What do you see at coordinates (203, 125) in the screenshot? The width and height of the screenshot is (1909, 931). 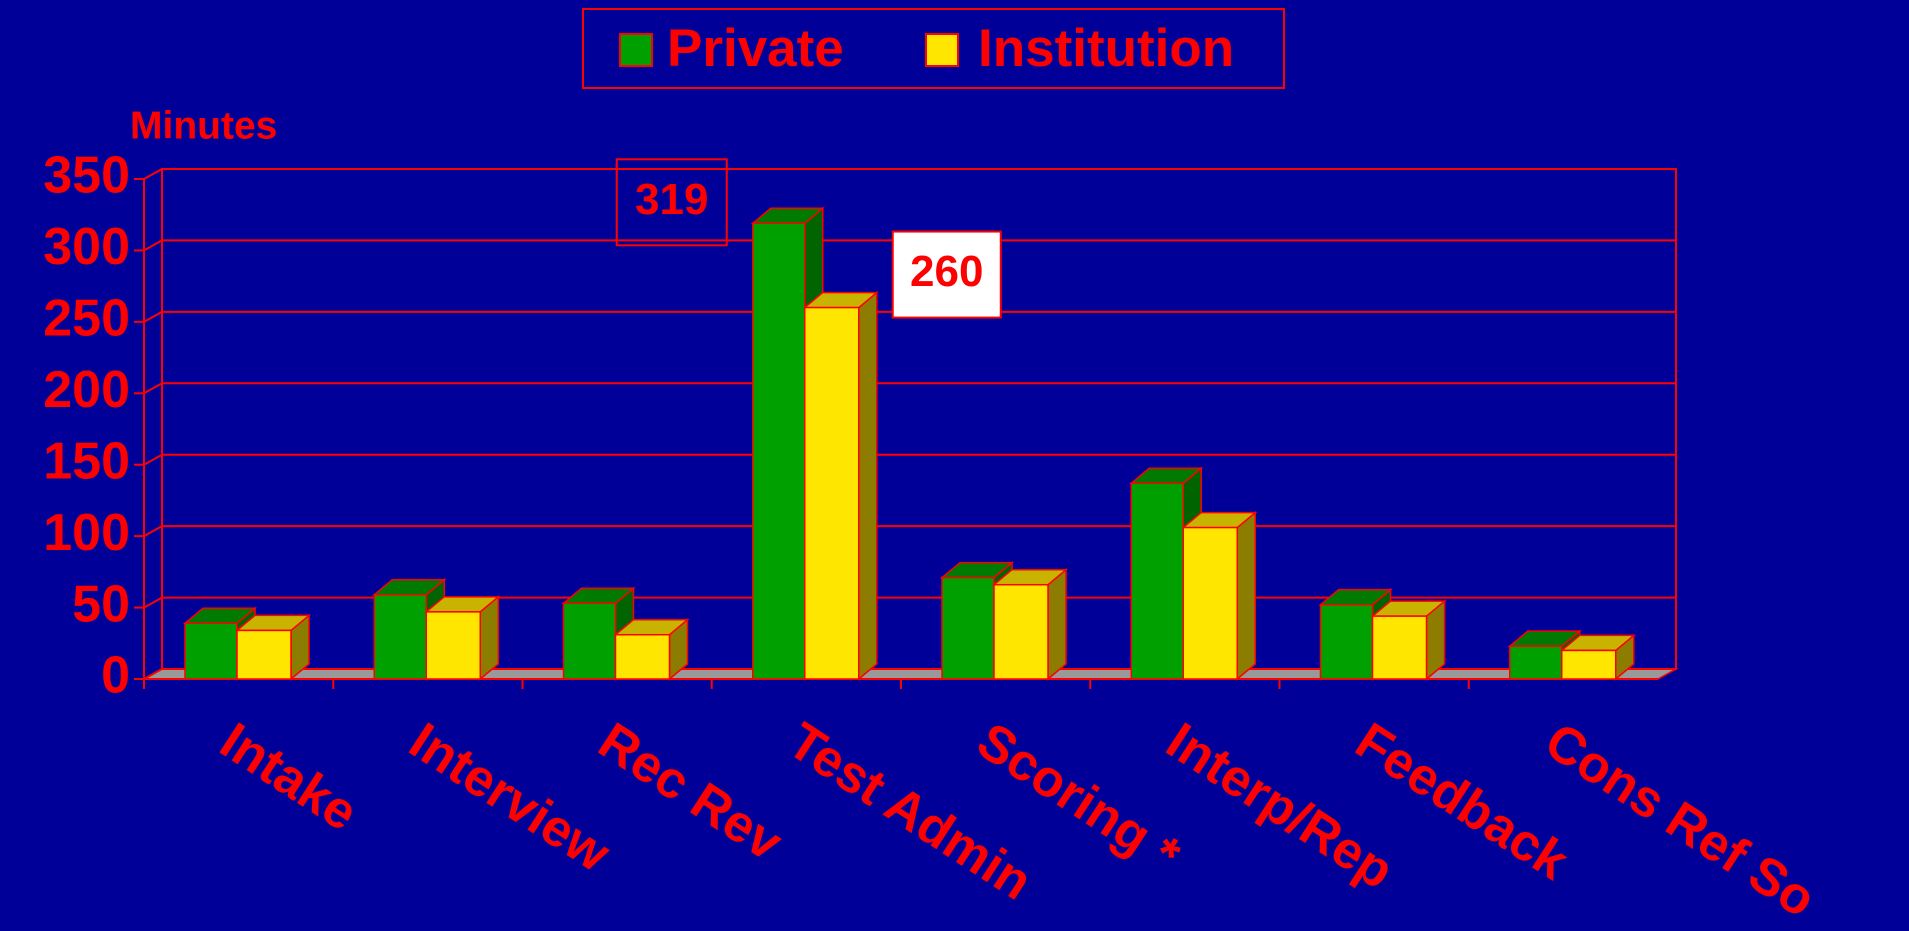 I see `y-axis-label: Minutes` at bounding box center [203, 125].